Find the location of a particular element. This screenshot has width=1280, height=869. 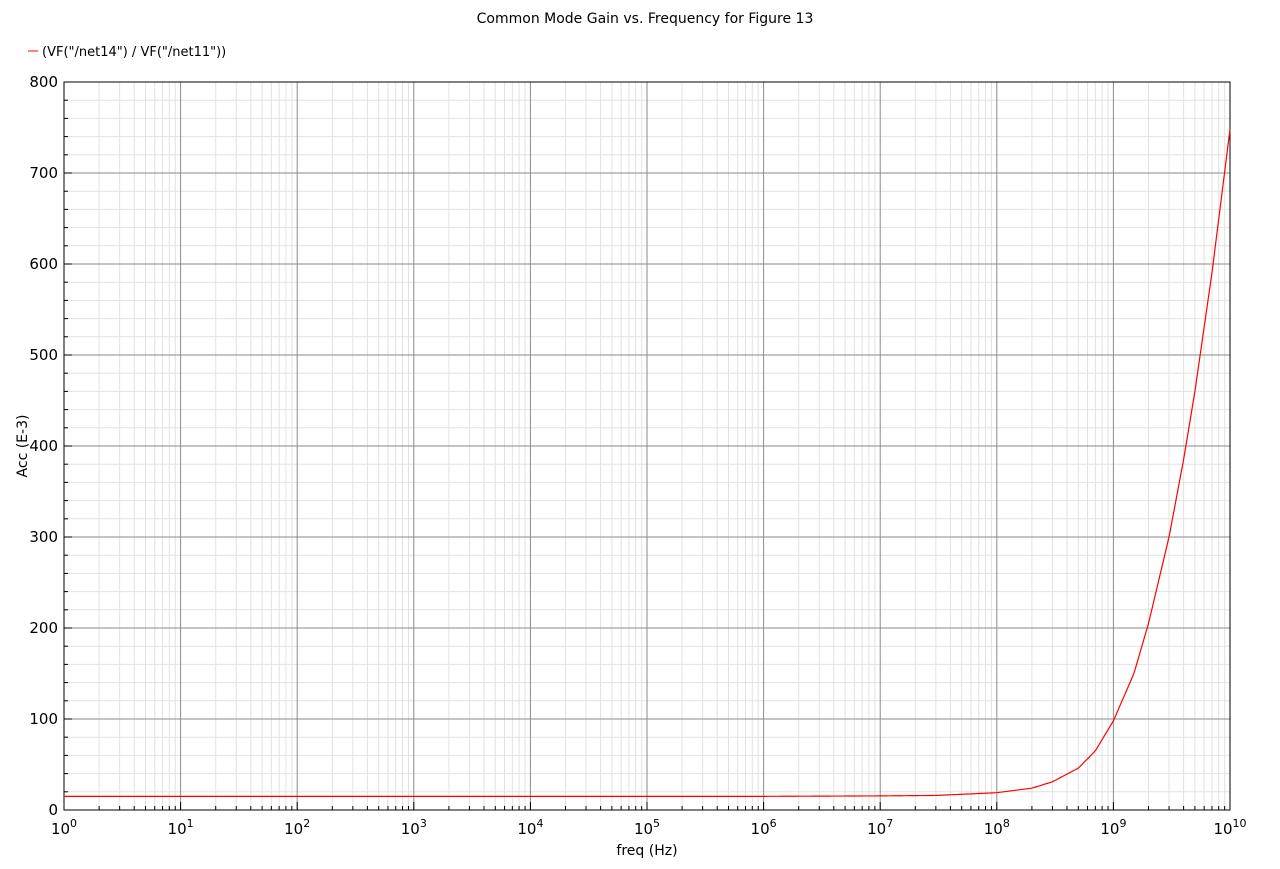

y-tick-label: 700 is located at coordinates (43, 173).